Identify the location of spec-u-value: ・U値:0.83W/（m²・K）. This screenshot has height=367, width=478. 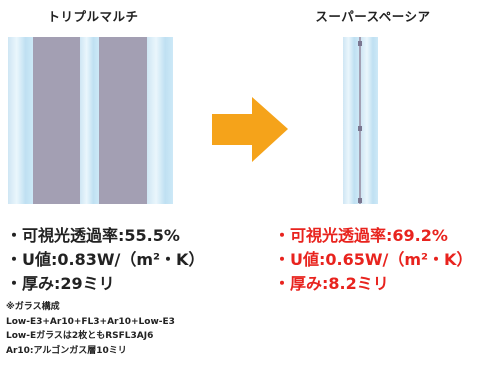
(105, 259).